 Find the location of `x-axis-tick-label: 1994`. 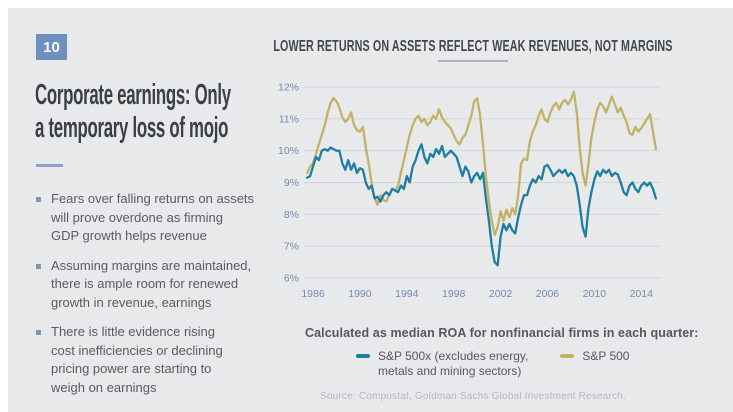

x-axis-tick-label: 1994 is located at coordinates (407, 294).